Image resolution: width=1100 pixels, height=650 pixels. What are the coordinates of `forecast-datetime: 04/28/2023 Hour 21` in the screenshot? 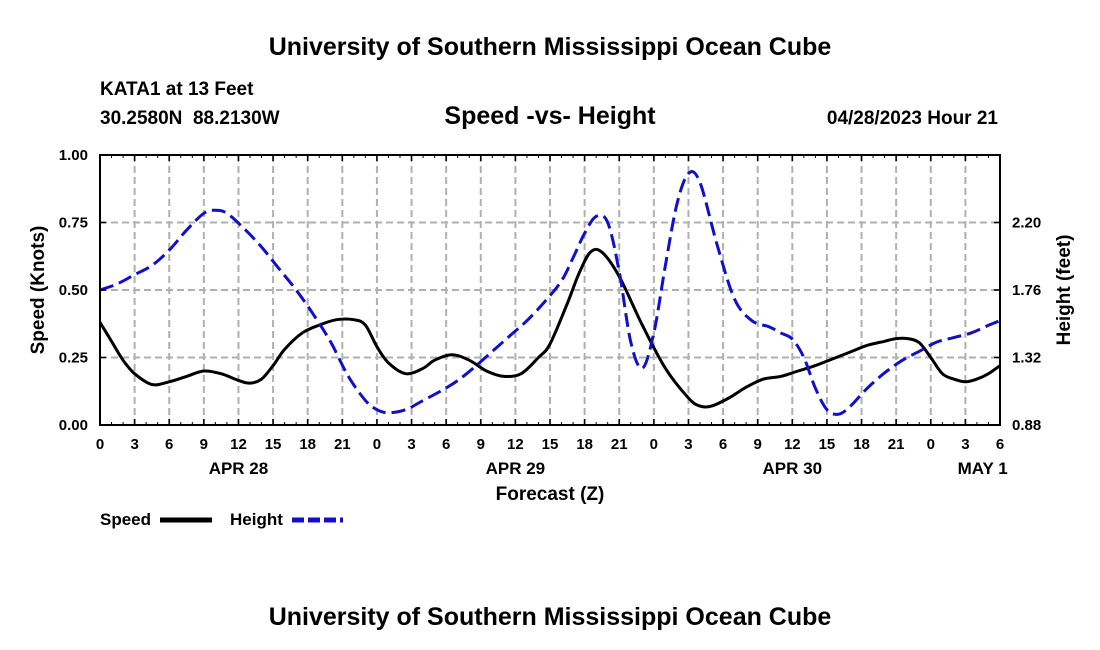 It's located at (913, 118).